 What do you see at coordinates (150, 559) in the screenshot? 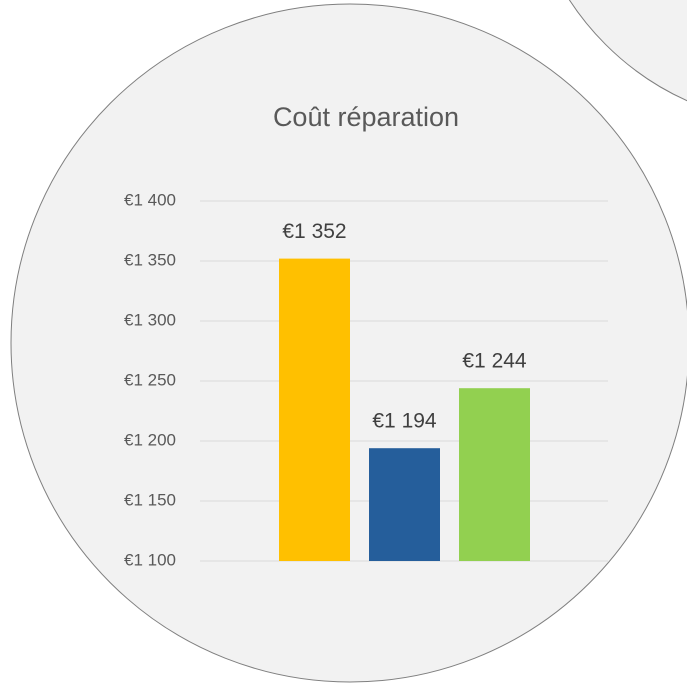
I see `y-tick-label: €1 100` at bounding box center [150, 559].